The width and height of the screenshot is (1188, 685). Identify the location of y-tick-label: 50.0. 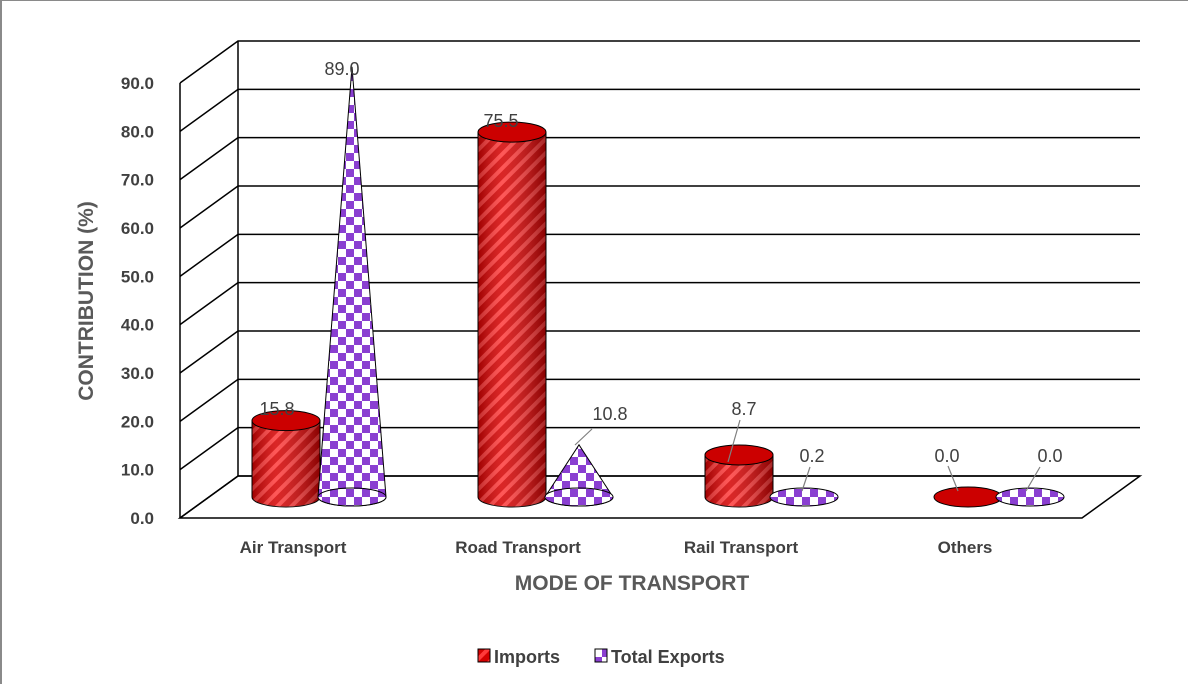
(137, 276).